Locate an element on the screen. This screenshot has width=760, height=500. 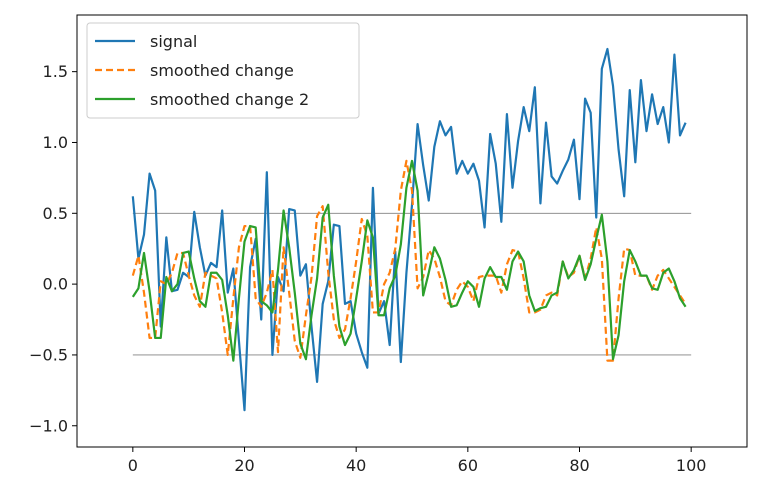
y-tick-label: −1.0 is located at coordinates (48, 425).